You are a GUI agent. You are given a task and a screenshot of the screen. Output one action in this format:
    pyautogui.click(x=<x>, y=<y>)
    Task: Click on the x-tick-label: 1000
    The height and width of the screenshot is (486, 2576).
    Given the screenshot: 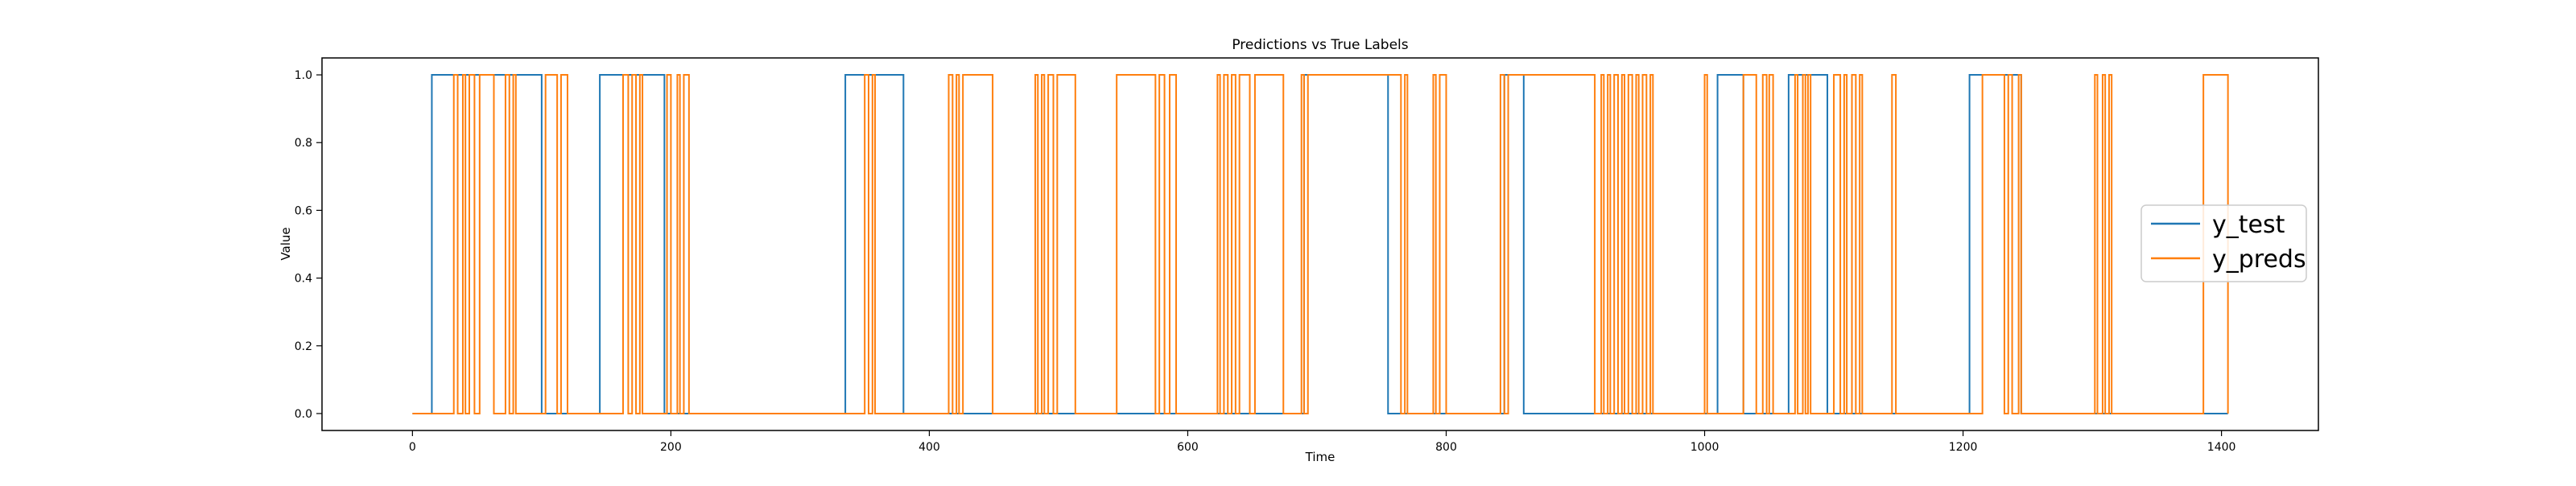 What is the action you would take?
    pyautogui.click(x=1704, y=447)
    